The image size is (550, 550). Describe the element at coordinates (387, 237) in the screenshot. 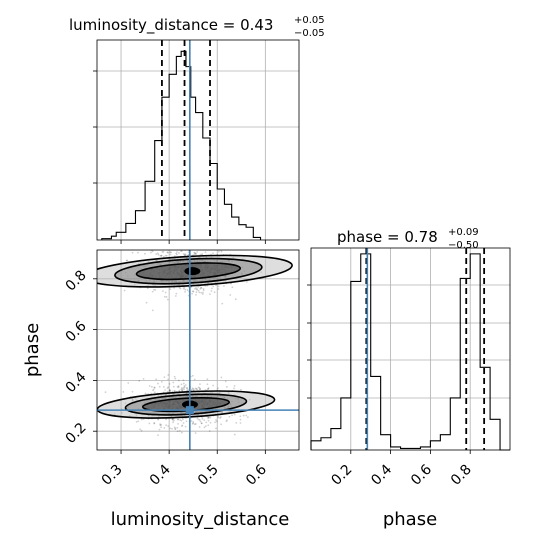

I see `phase-title: phase = 0.78` at that location.